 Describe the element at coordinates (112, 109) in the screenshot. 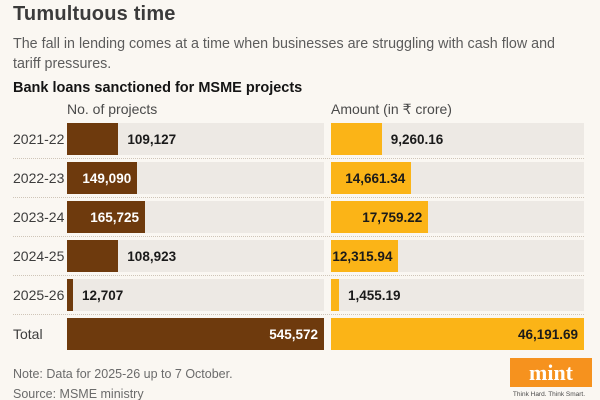

I see `projects-column-header: No. of projects` at that location.